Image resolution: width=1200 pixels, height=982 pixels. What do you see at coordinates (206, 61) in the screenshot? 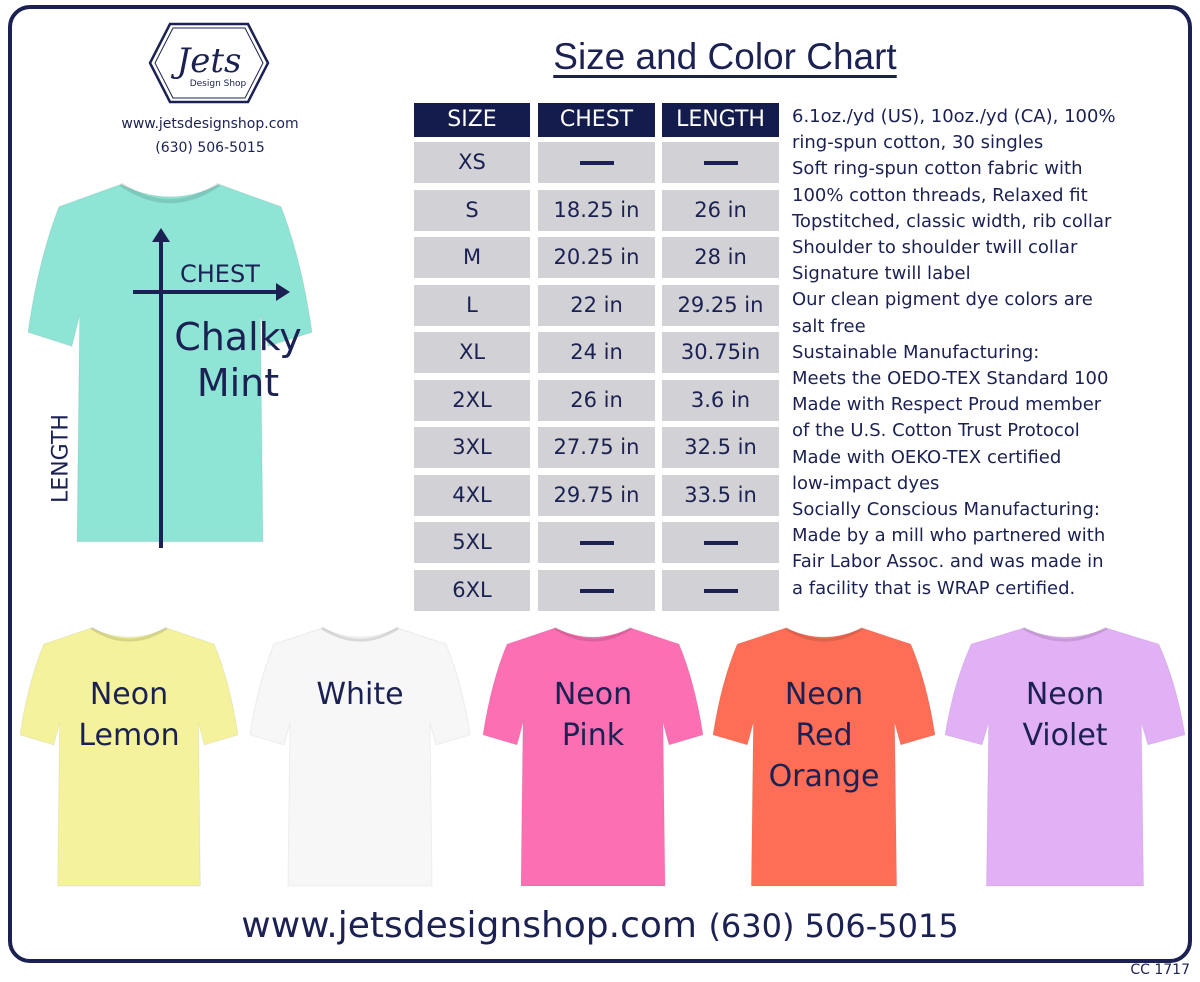
I see `svg-text: Jets` at bounding box center [206, 61].